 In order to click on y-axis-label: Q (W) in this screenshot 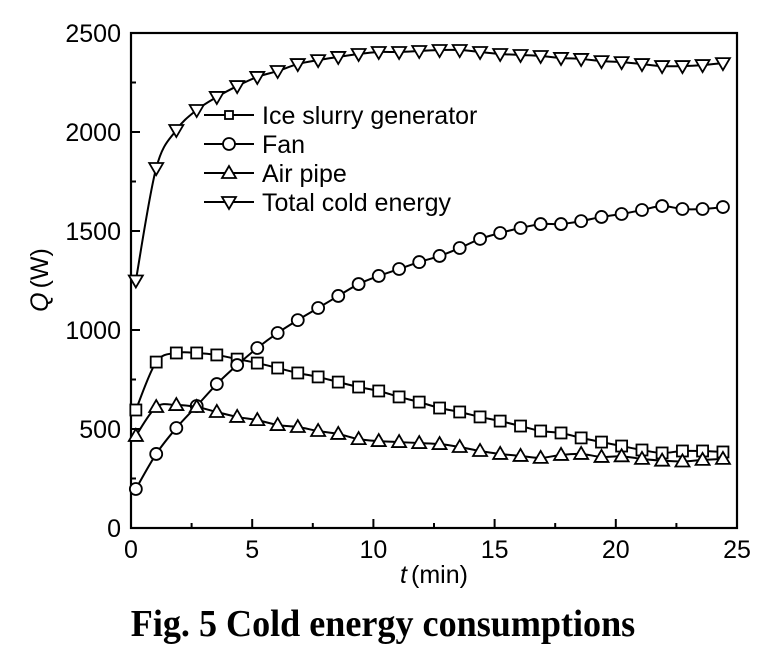, I will do `click(40, 280)`.